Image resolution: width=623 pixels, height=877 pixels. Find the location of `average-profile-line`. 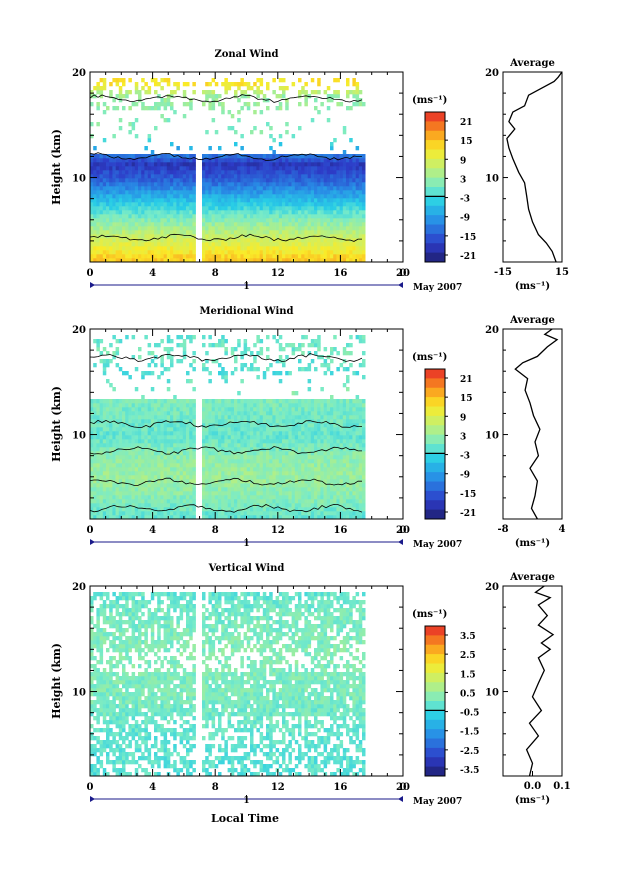

average-profile-line is located at coordinates (534, 167).